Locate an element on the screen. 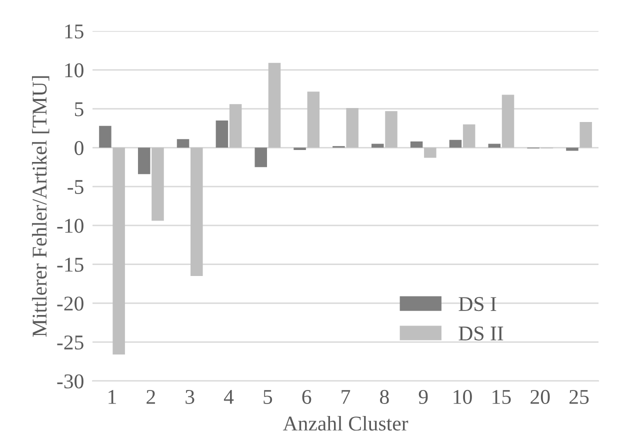  y-tick-label: 0 is located at coordinates (79, 148).